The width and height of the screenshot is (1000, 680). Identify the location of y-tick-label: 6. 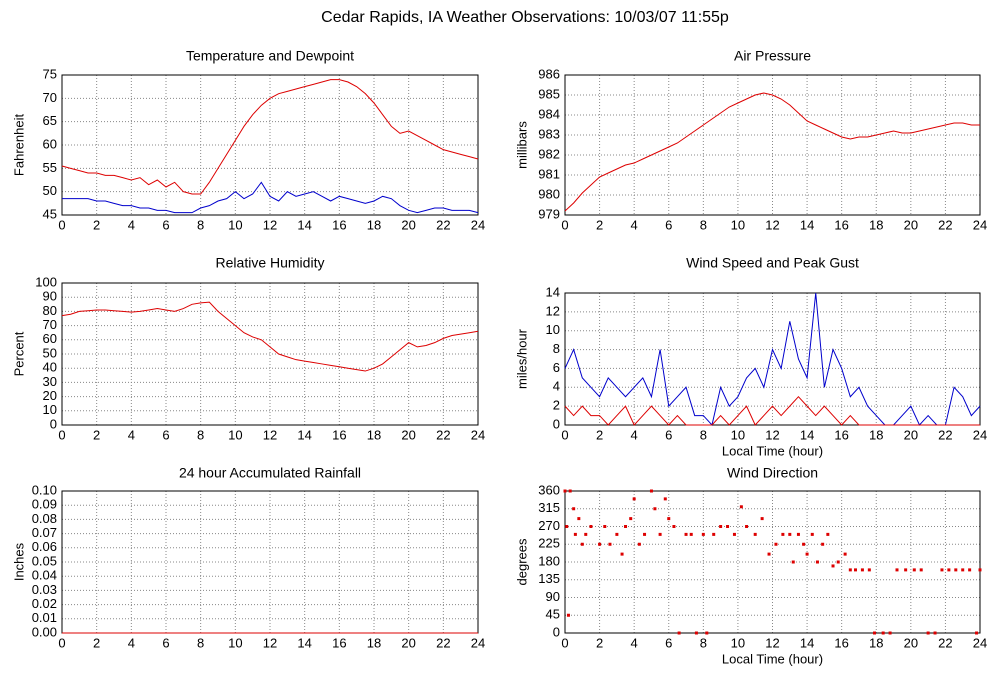
(556, 367).